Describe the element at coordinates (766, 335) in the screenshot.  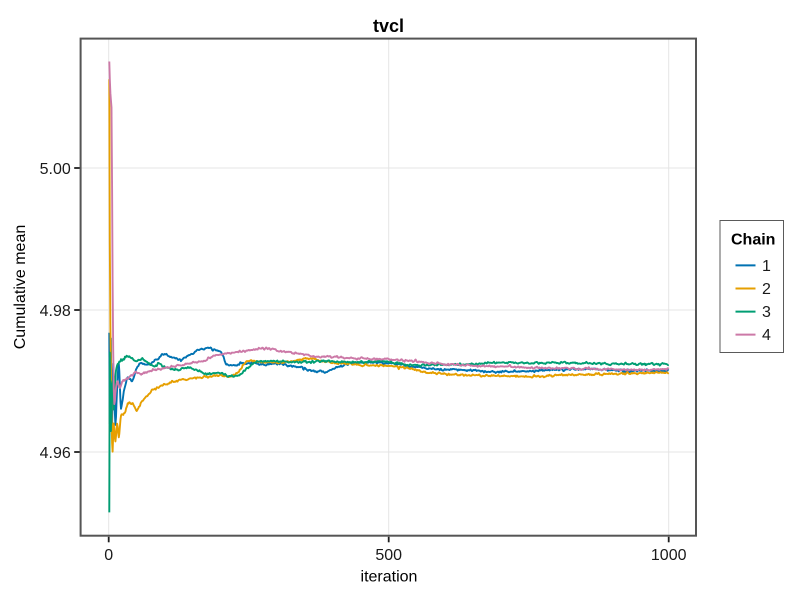
I see `svg-text: 4` at that location.